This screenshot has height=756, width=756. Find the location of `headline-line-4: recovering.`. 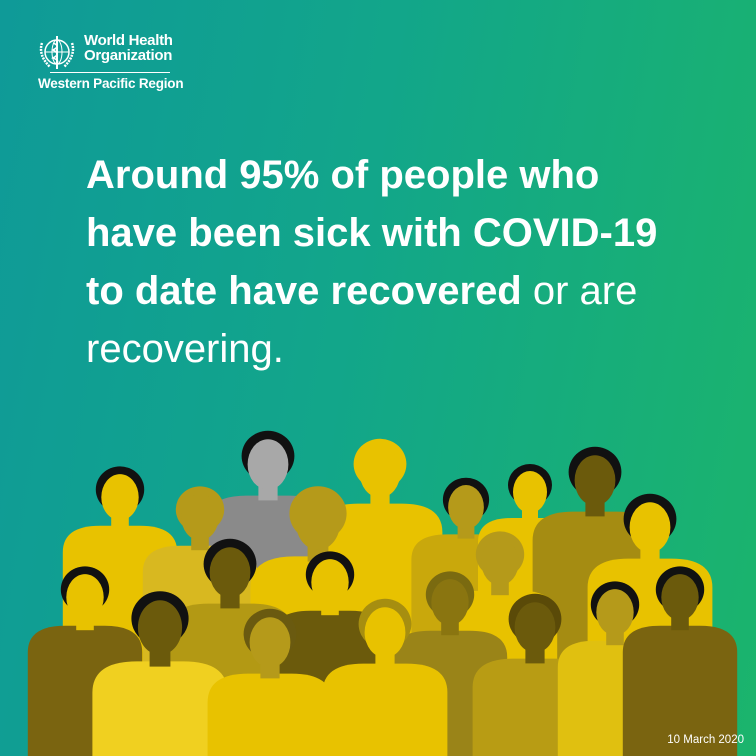

headline-line-4: recovering. is located at coordinates (185, 349).